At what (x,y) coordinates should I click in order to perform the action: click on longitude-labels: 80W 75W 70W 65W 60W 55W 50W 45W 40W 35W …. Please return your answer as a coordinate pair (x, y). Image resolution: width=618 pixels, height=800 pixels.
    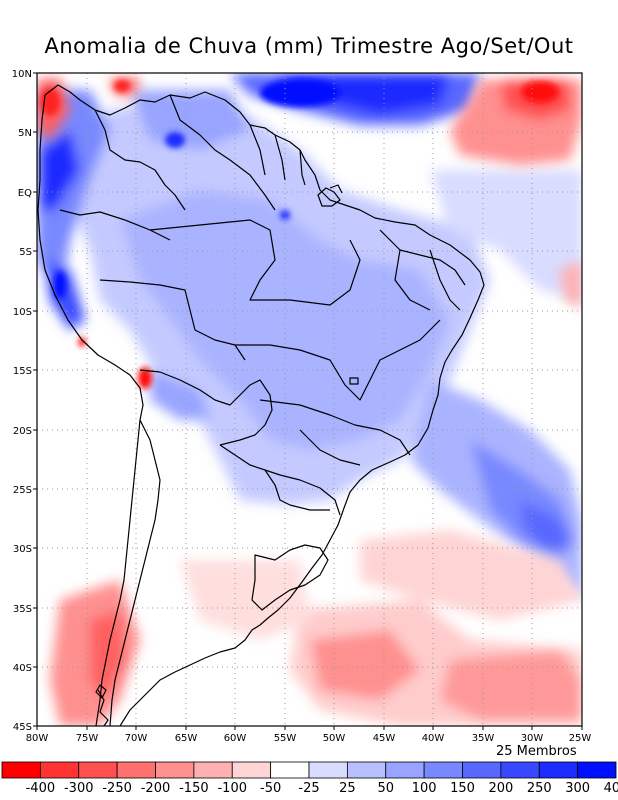
    Looking at the image, I should click on (309, 738).